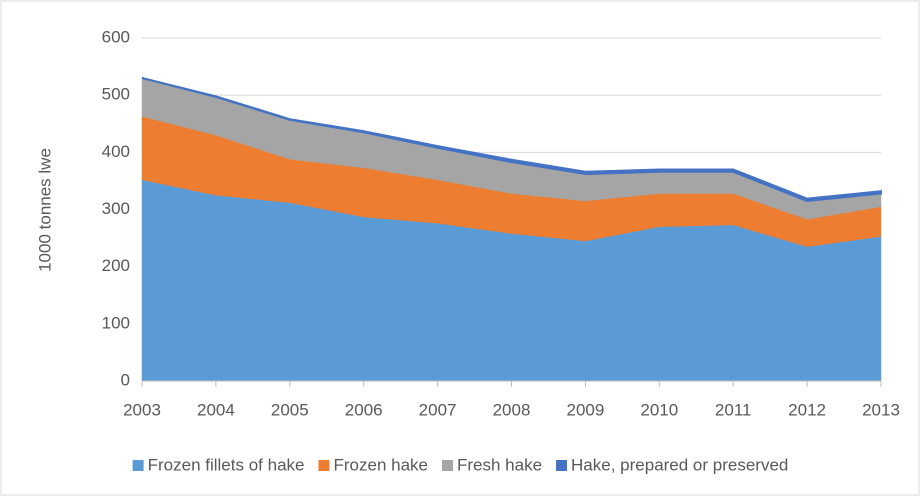 The image size is (921, 497). What do you see at coordinates (881, 409) in the screenshot?
I see `x-tick-label: 2013` at bounding box center [881, 409].